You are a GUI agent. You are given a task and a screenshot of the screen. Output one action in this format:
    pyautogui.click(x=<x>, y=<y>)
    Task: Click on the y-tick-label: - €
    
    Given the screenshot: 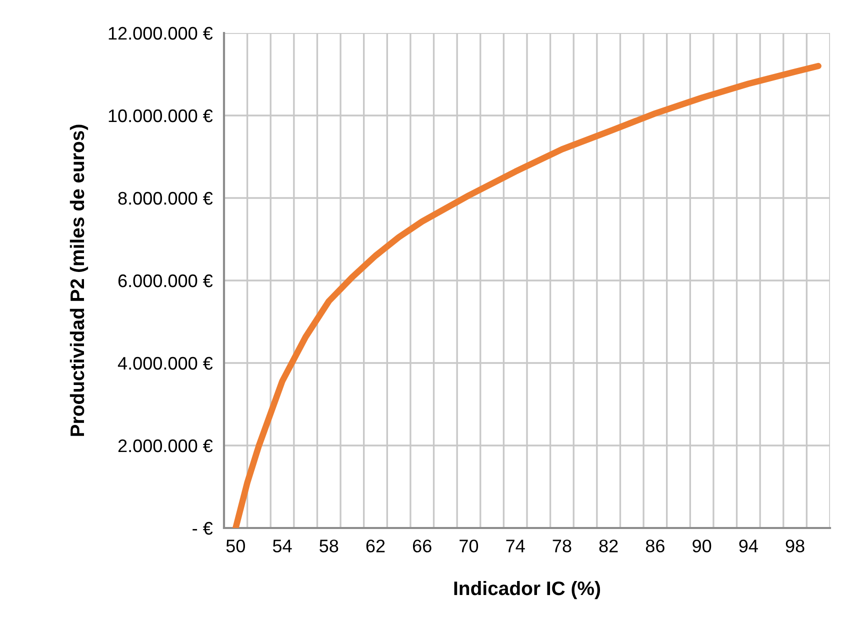 What is the action you would take?
    pyautogui.click(x=202, y=528)
    